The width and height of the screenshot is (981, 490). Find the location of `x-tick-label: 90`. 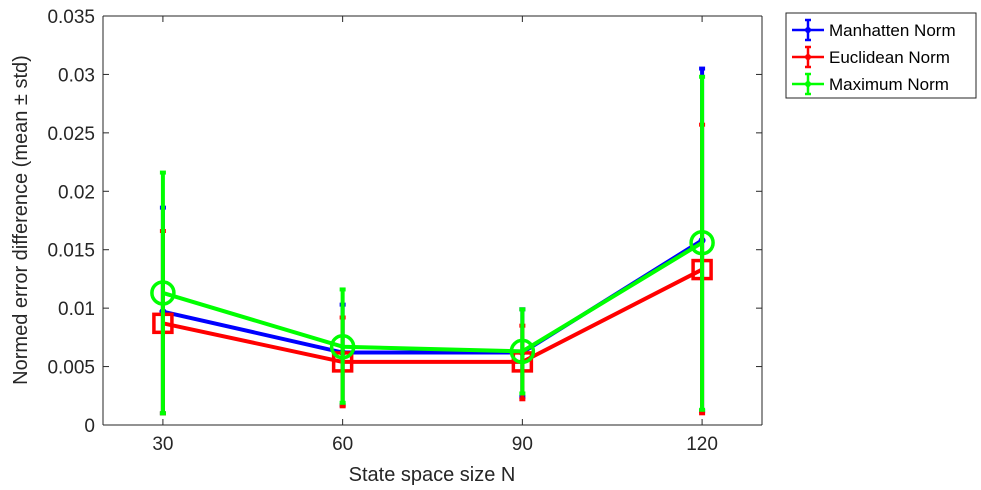

x-tick-label: 90 is located at coordinates (522, 444).